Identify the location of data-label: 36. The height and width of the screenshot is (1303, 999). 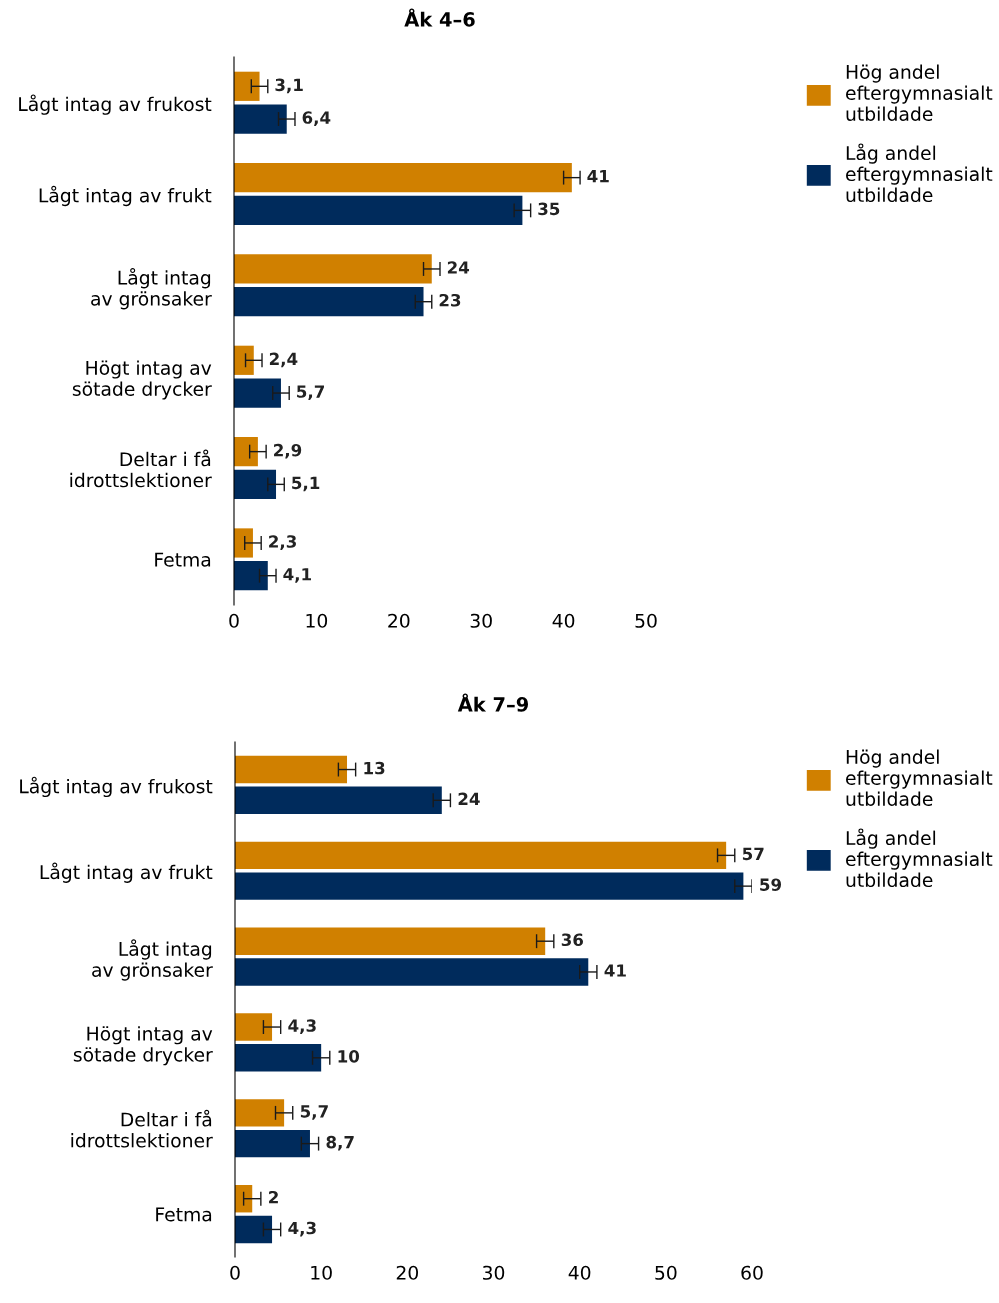
(572, 940).